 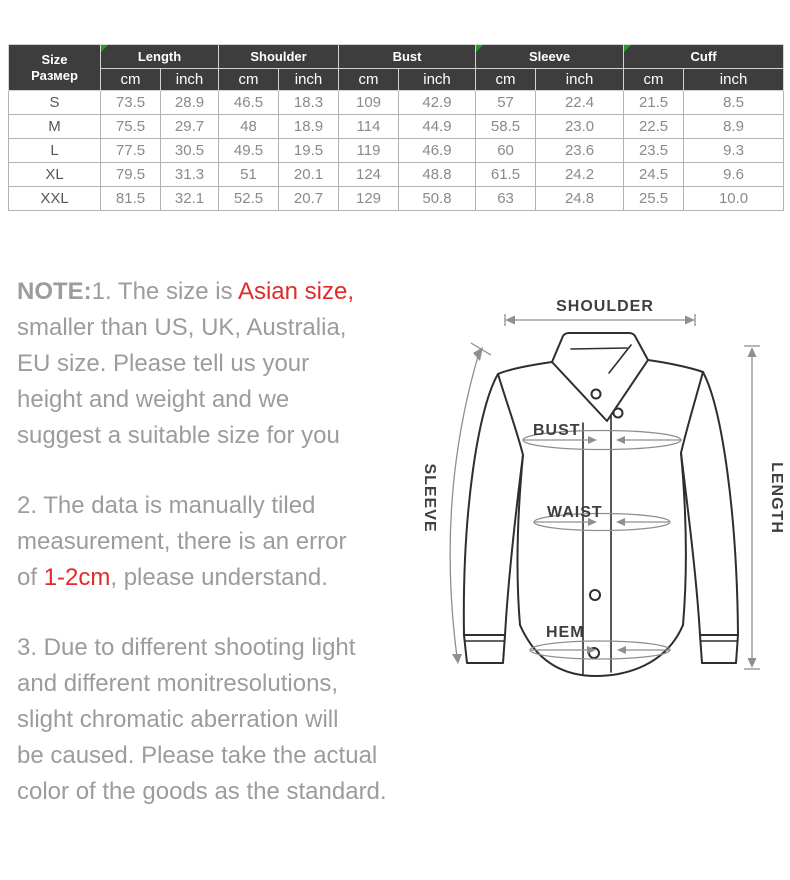 I want to click on value-cell: 42.9, so click(x=437, y=102).